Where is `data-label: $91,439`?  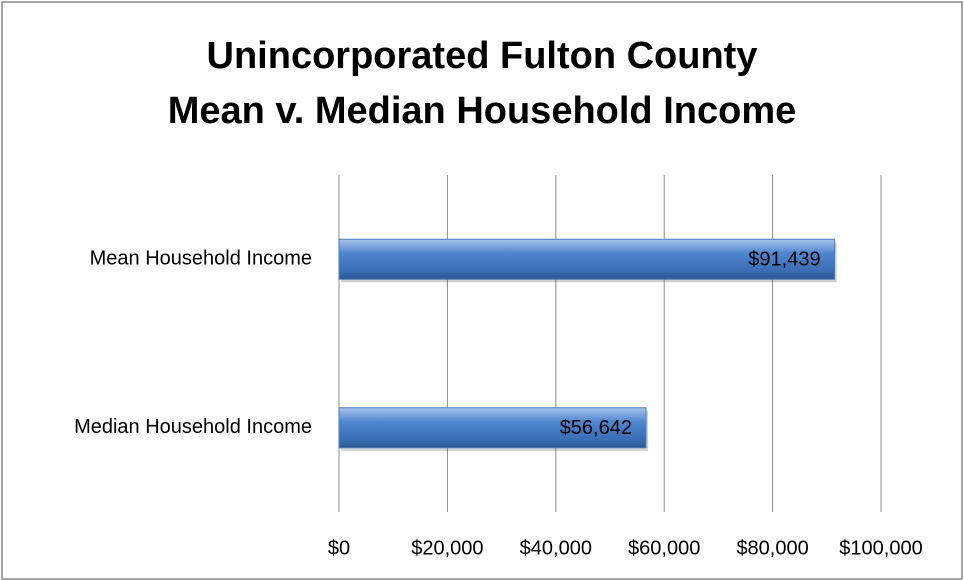
data-label: $91,439 is located at coordinates (784, 260).